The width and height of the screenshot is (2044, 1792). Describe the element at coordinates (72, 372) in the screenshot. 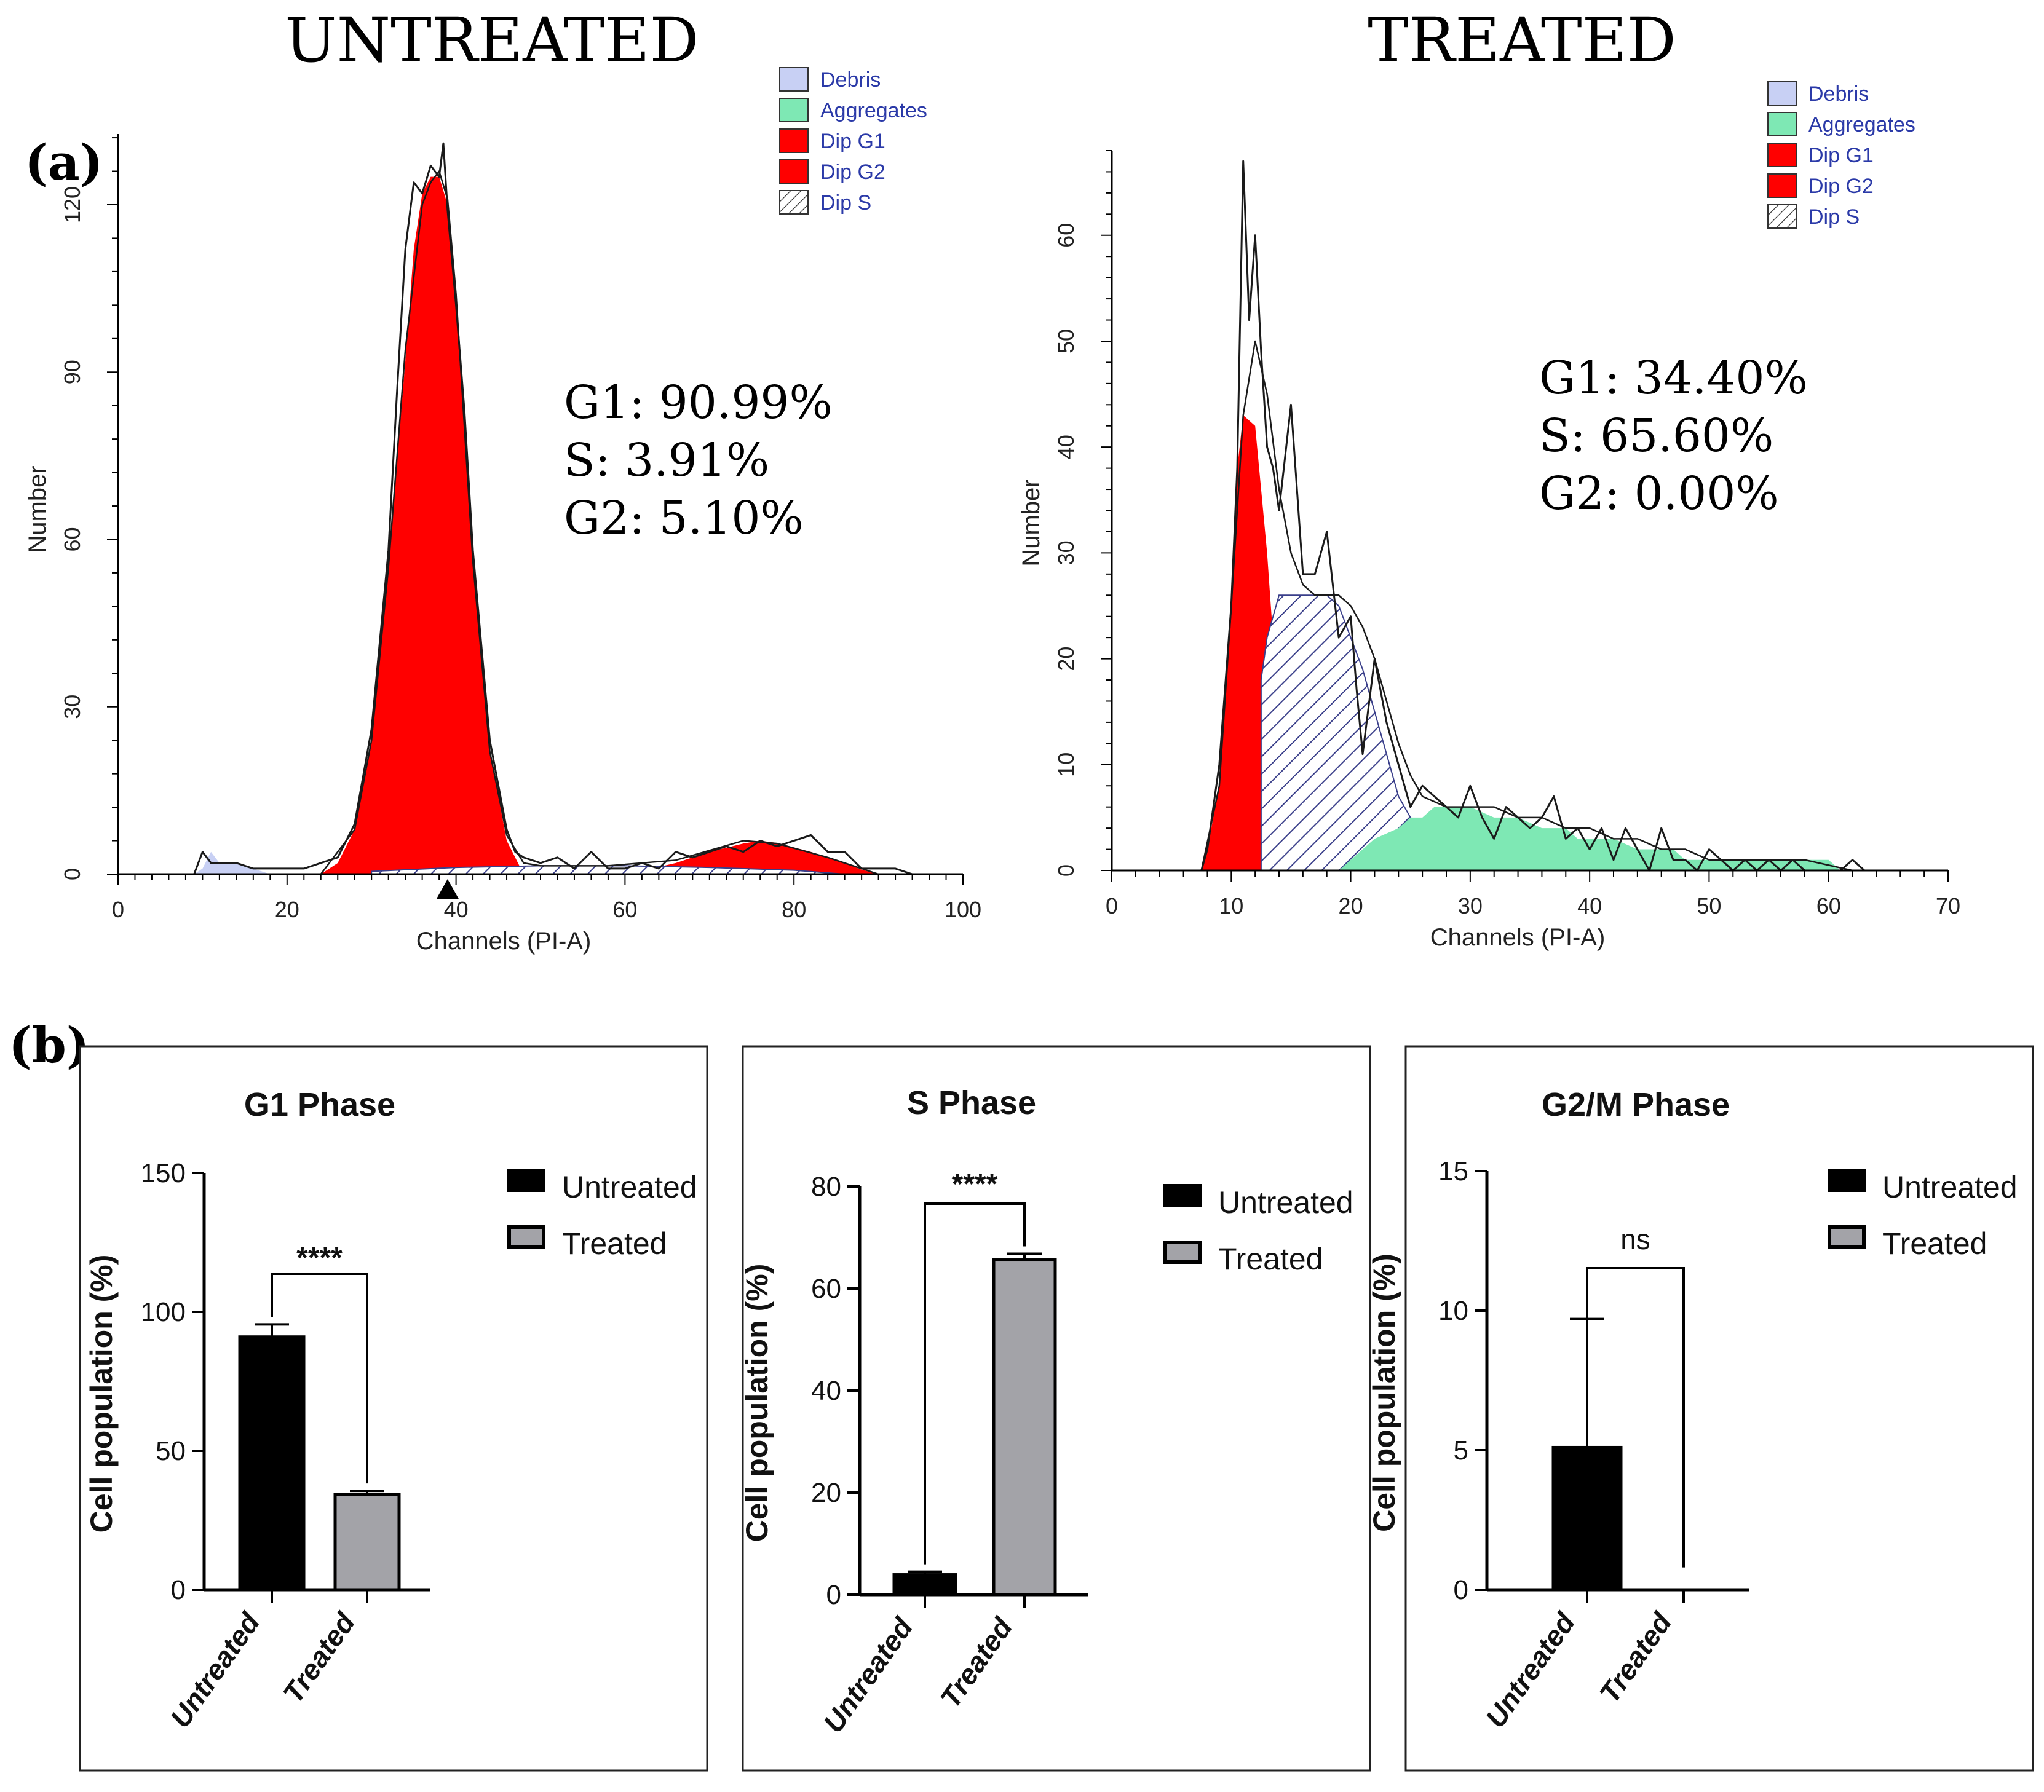

I see `y-tick-label: 90` at that location.